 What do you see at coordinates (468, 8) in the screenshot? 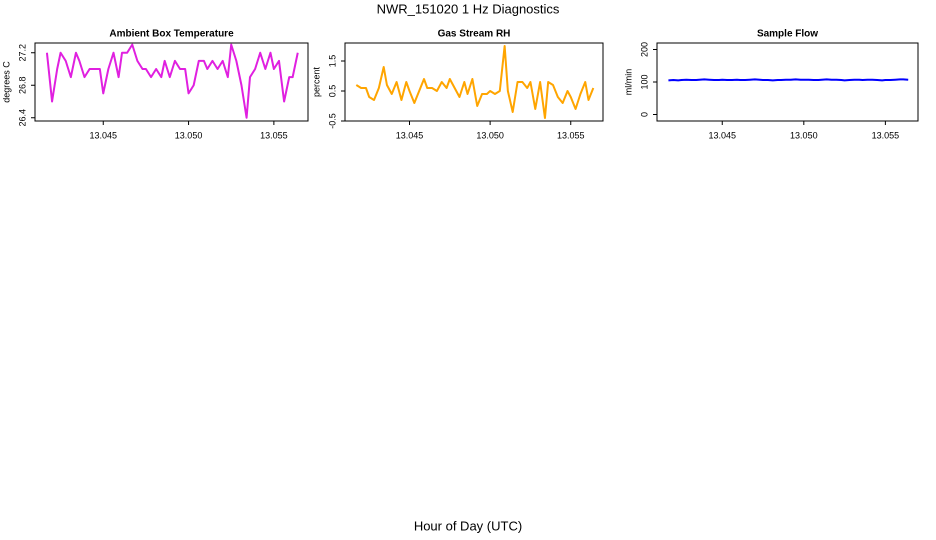
I see `page-title: NWR_151020 1 Hz Diagnostics` at bounding box center [468, 8].